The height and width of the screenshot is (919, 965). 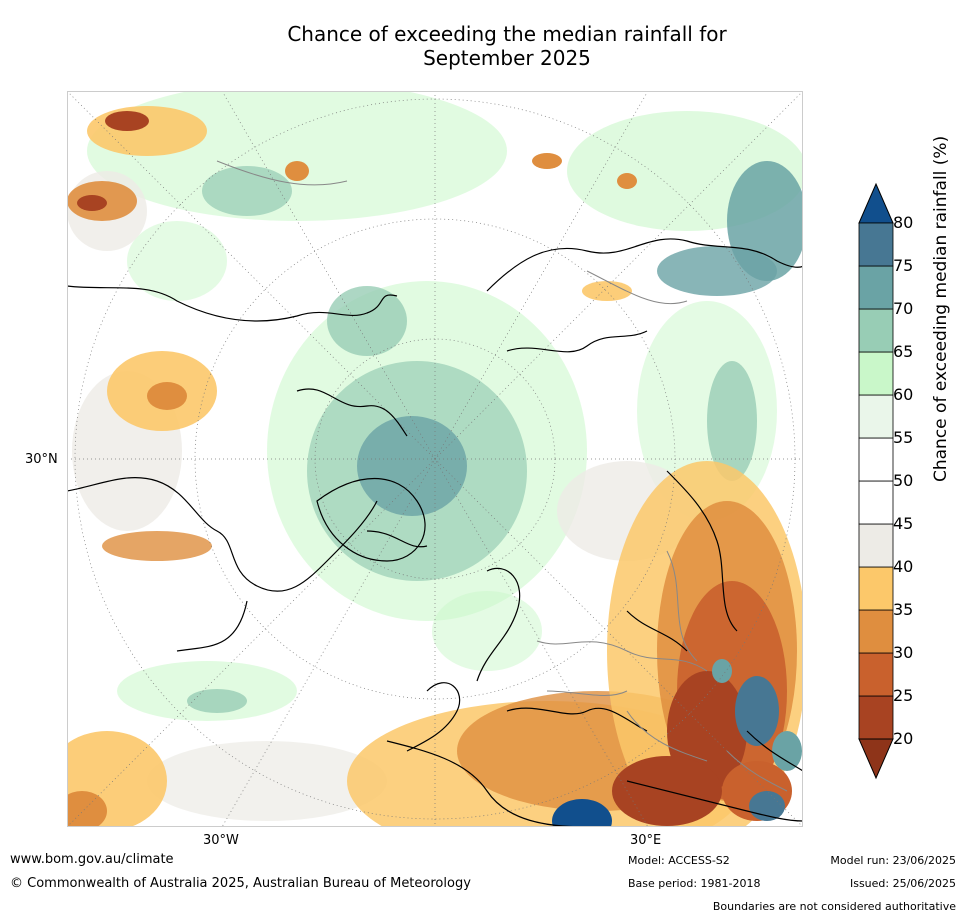 What do you see at coordinates (92, 859) in the screenshot?
I see `website-link: www.bom.gov.au/climate` at bounding box center [92, 859].